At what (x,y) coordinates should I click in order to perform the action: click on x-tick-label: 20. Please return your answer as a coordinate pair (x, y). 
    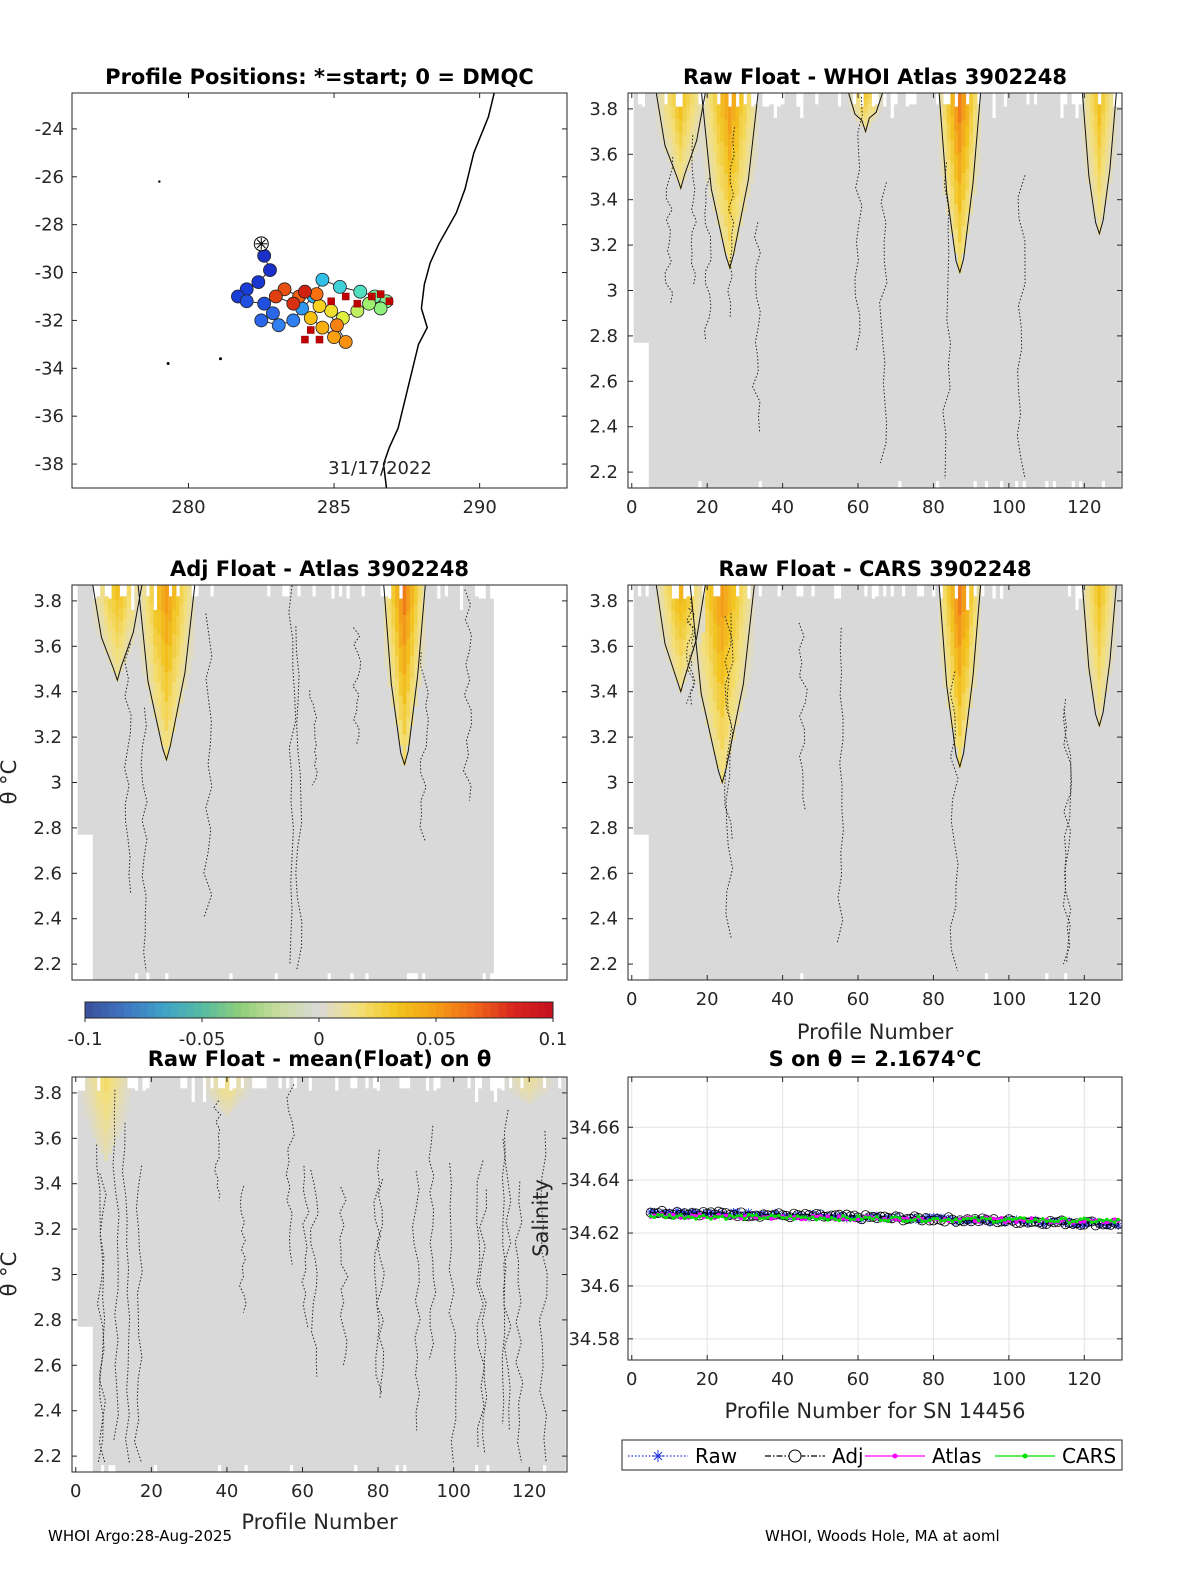
    Looking at the image, I should click on (707, 507).